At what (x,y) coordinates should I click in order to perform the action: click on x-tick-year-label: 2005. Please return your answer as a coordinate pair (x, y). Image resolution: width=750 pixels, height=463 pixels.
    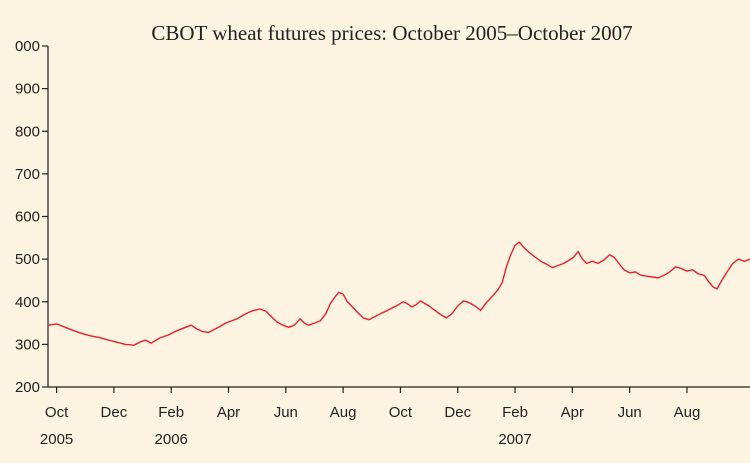
    Looking at the image, I should click on (56, 439).